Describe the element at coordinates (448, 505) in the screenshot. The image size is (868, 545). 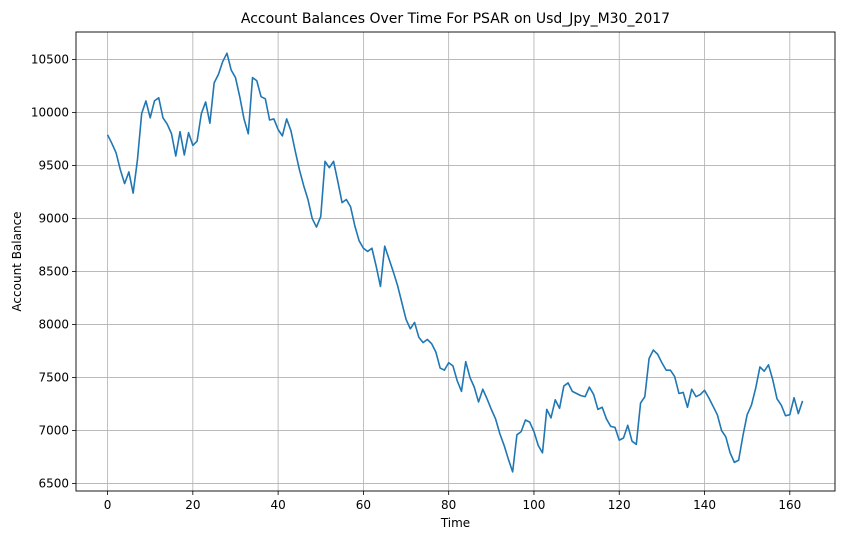
I see `x-tick-label: 80` at that location.